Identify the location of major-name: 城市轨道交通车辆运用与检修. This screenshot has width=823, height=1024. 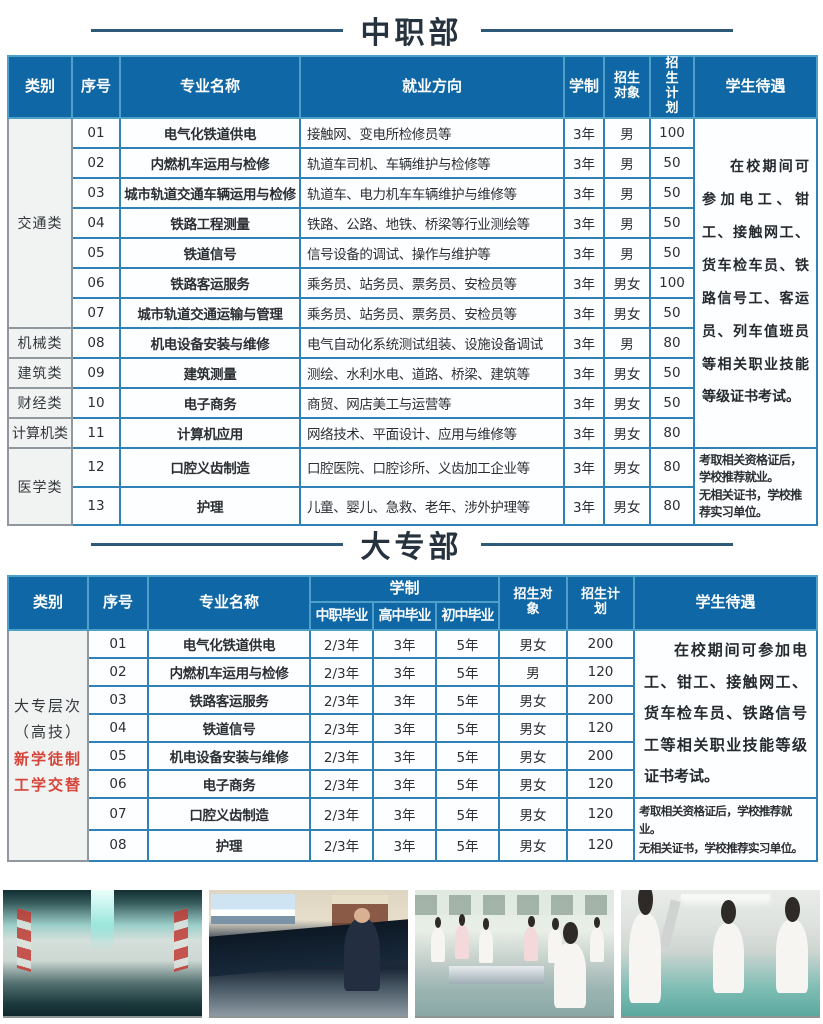
(210, 192).